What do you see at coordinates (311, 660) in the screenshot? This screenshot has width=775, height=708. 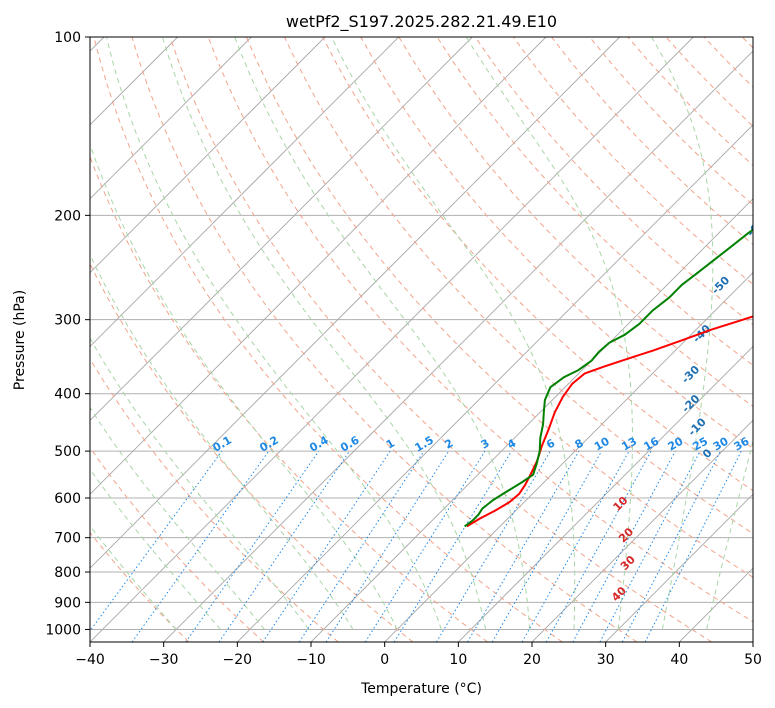 I see `x-tick-label: −10` at bounding box center [311, 660].